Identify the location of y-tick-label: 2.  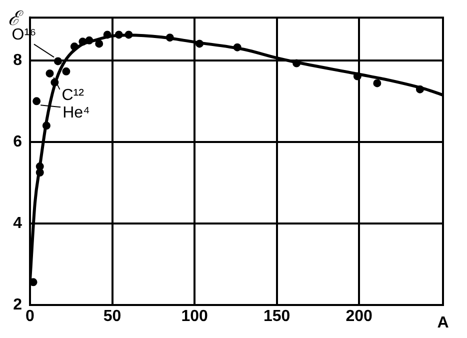
(17, 305).